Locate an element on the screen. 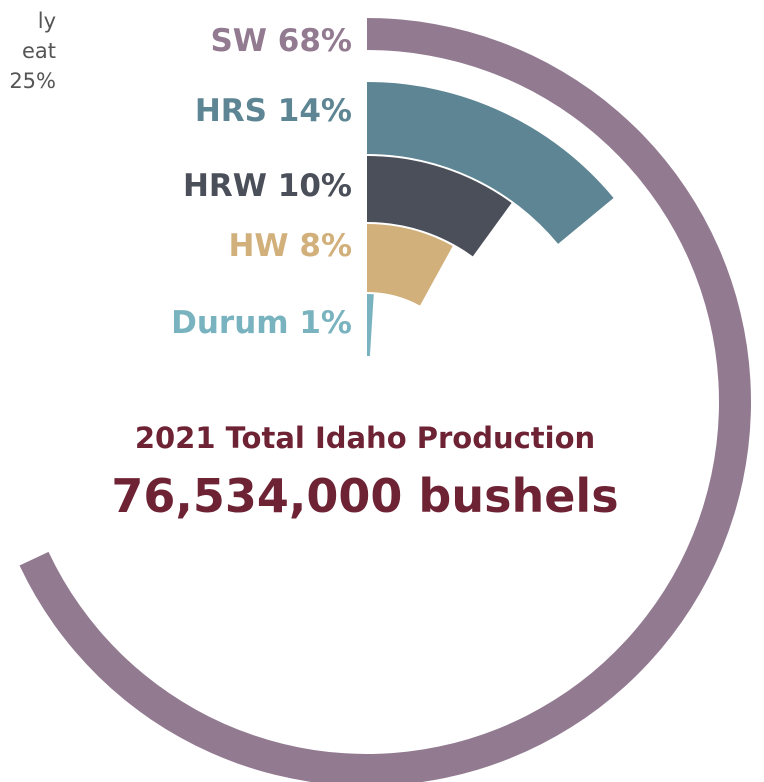 Image resolution: width=764 pixels, height=782 pixels. label-hrs: HRS 14% is located at coordinates (273, 111).